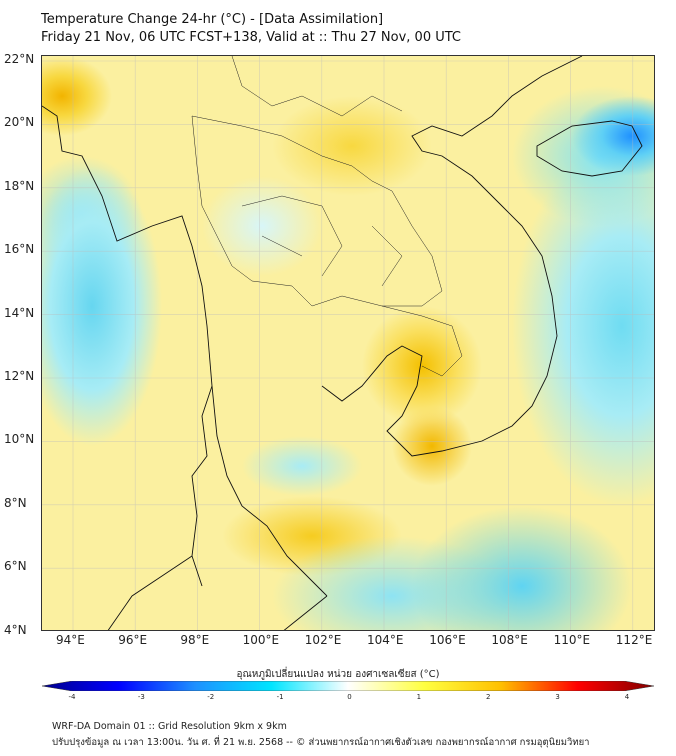 The image size is (676, 756). I want to click on lat-label: 8°N, so click(15, 502).